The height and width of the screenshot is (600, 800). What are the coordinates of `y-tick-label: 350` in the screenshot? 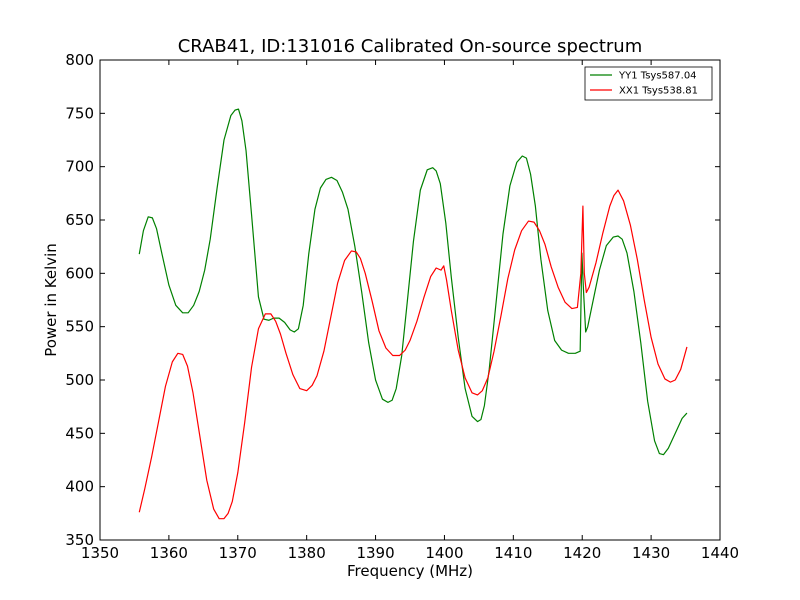 It's located at (79, 540).